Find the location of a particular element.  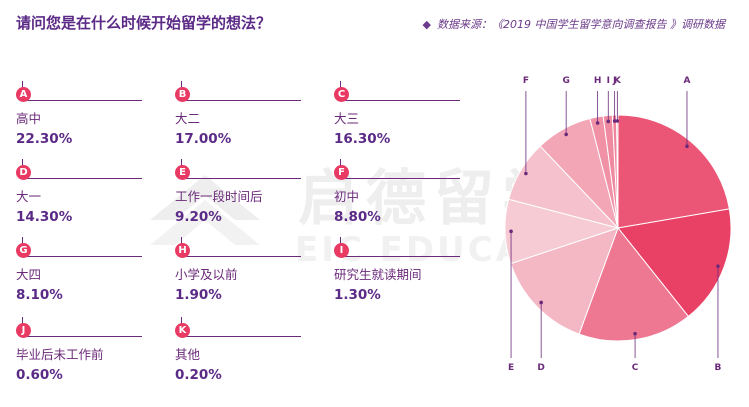

legend-letter: K is located at coordinates (182, 330).